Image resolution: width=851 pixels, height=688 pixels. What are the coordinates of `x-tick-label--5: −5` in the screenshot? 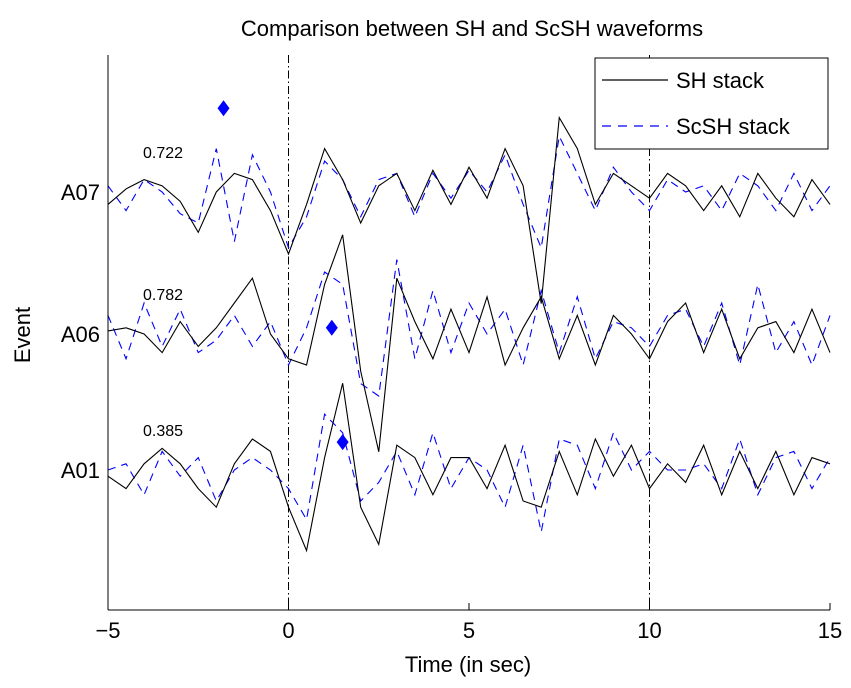 It's located at (107, 630).